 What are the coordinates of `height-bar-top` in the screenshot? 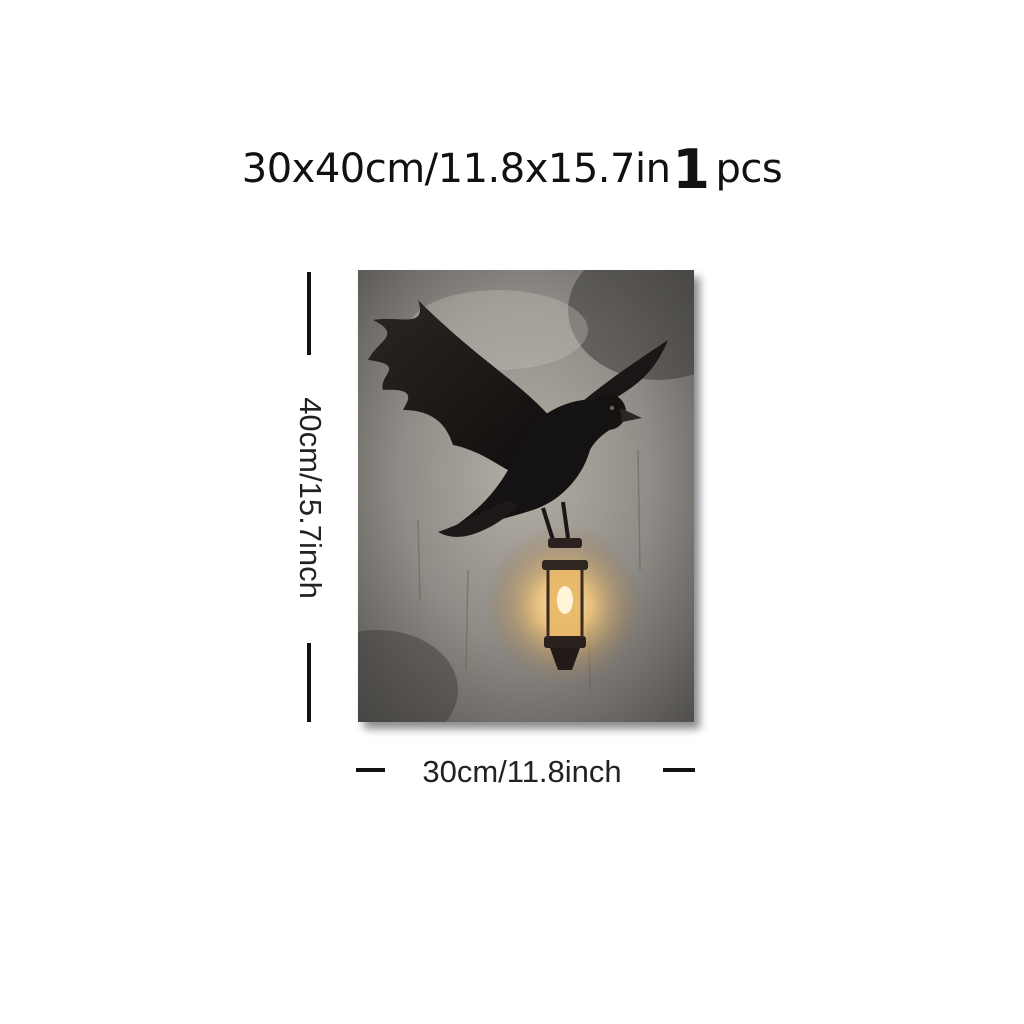 It's located at (309, 313).